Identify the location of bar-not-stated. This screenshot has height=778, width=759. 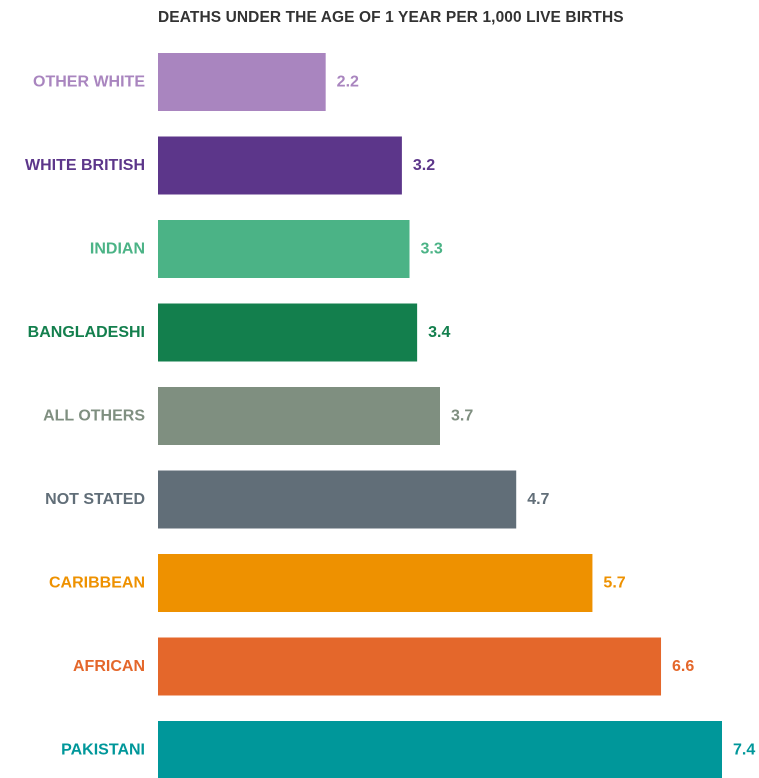
(337, 499).